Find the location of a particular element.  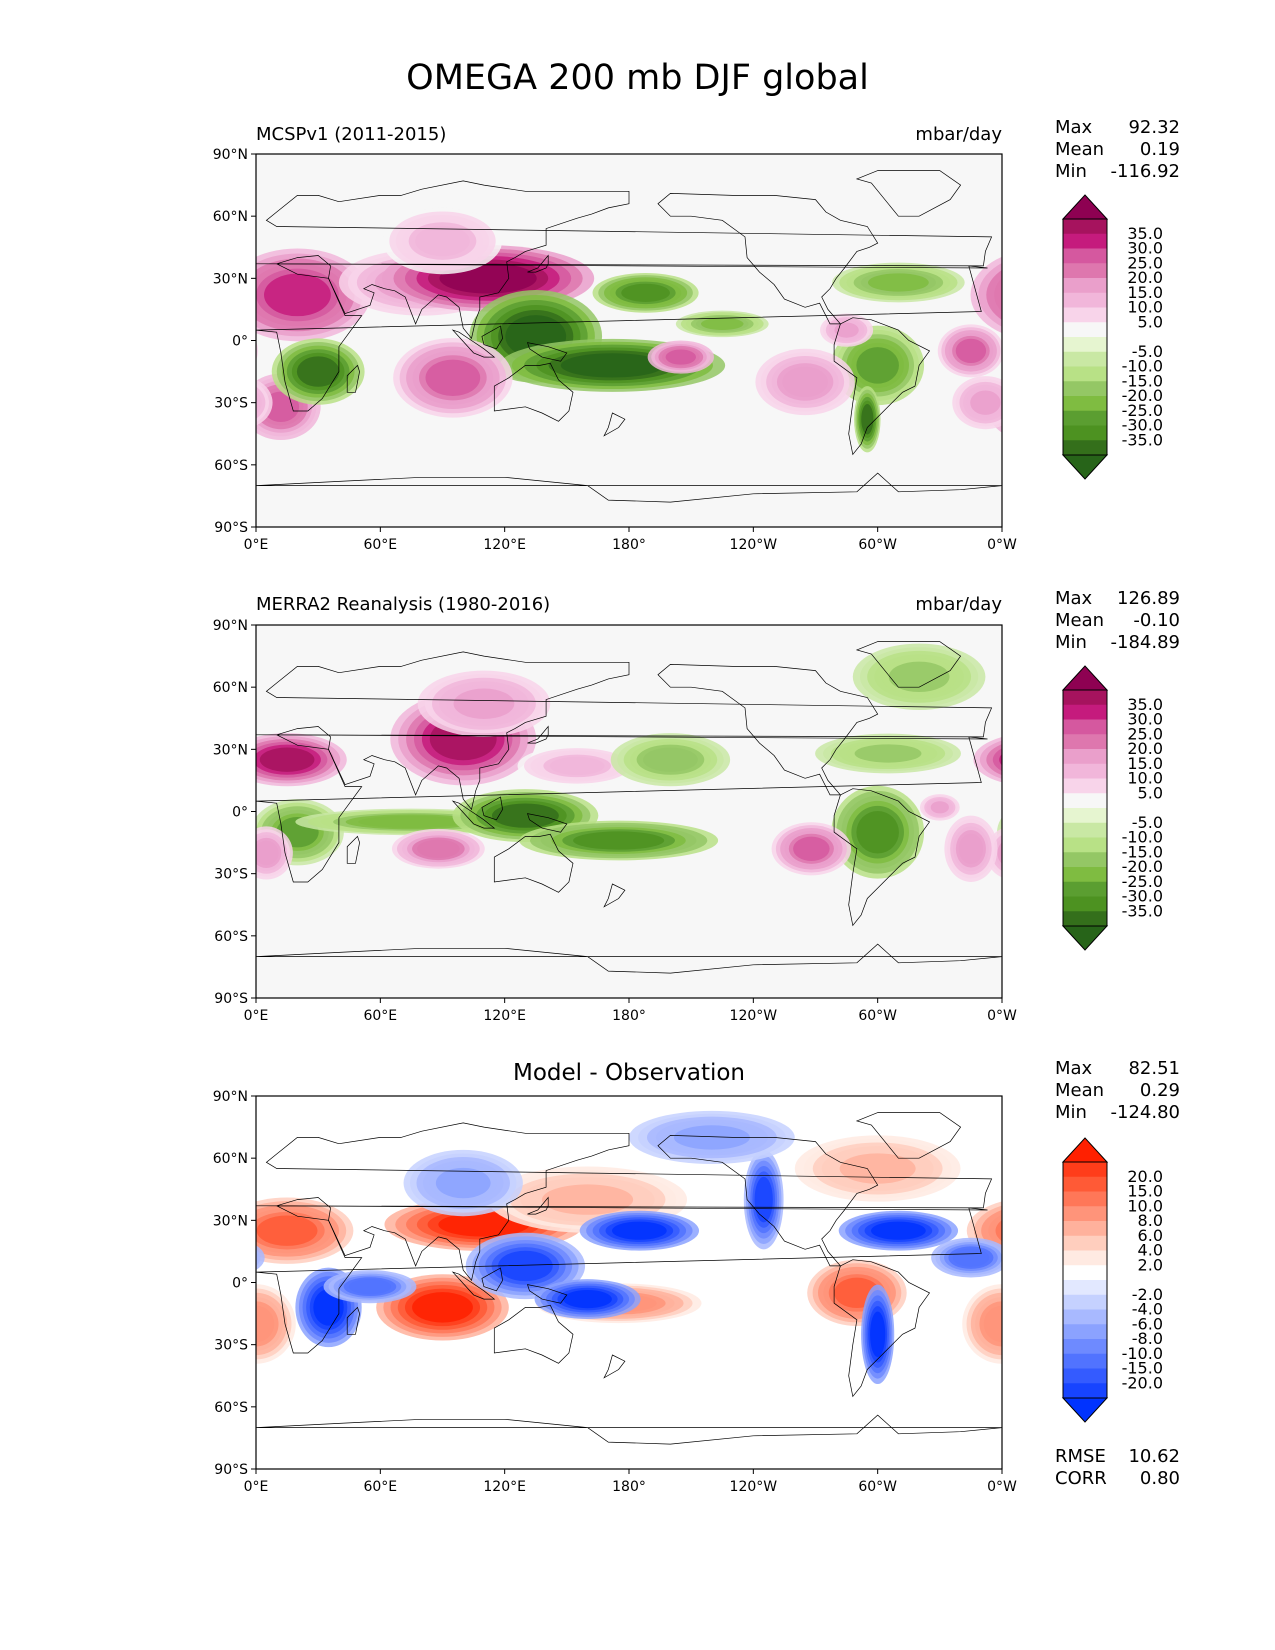

x-tick-label: 120°E is located at coordinates (504, 545).